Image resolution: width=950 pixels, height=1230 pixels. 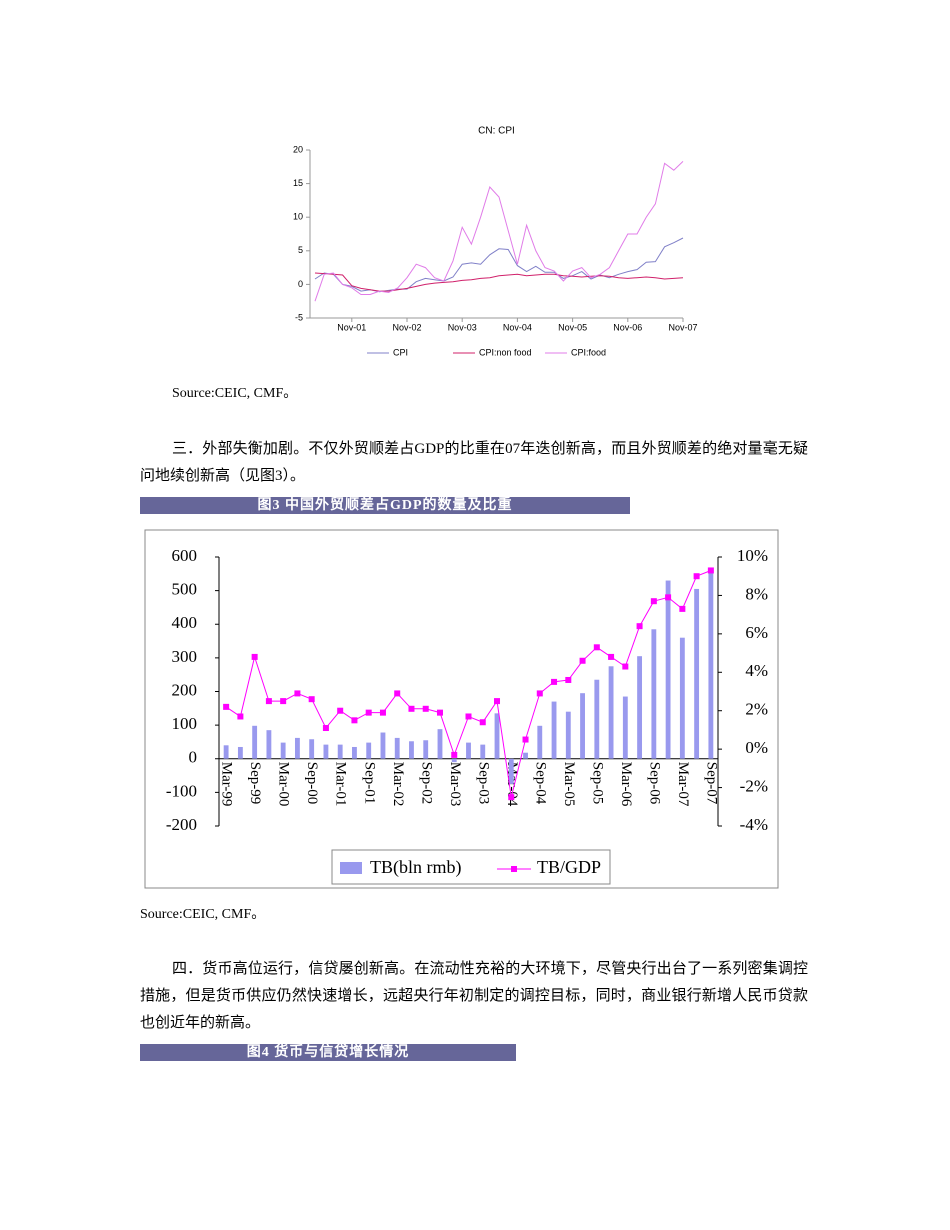 What do you see at coordinates (627, 327) in the screenshot?
I see `x-tick-label: Nov-06` at bounding box center [627, 327].